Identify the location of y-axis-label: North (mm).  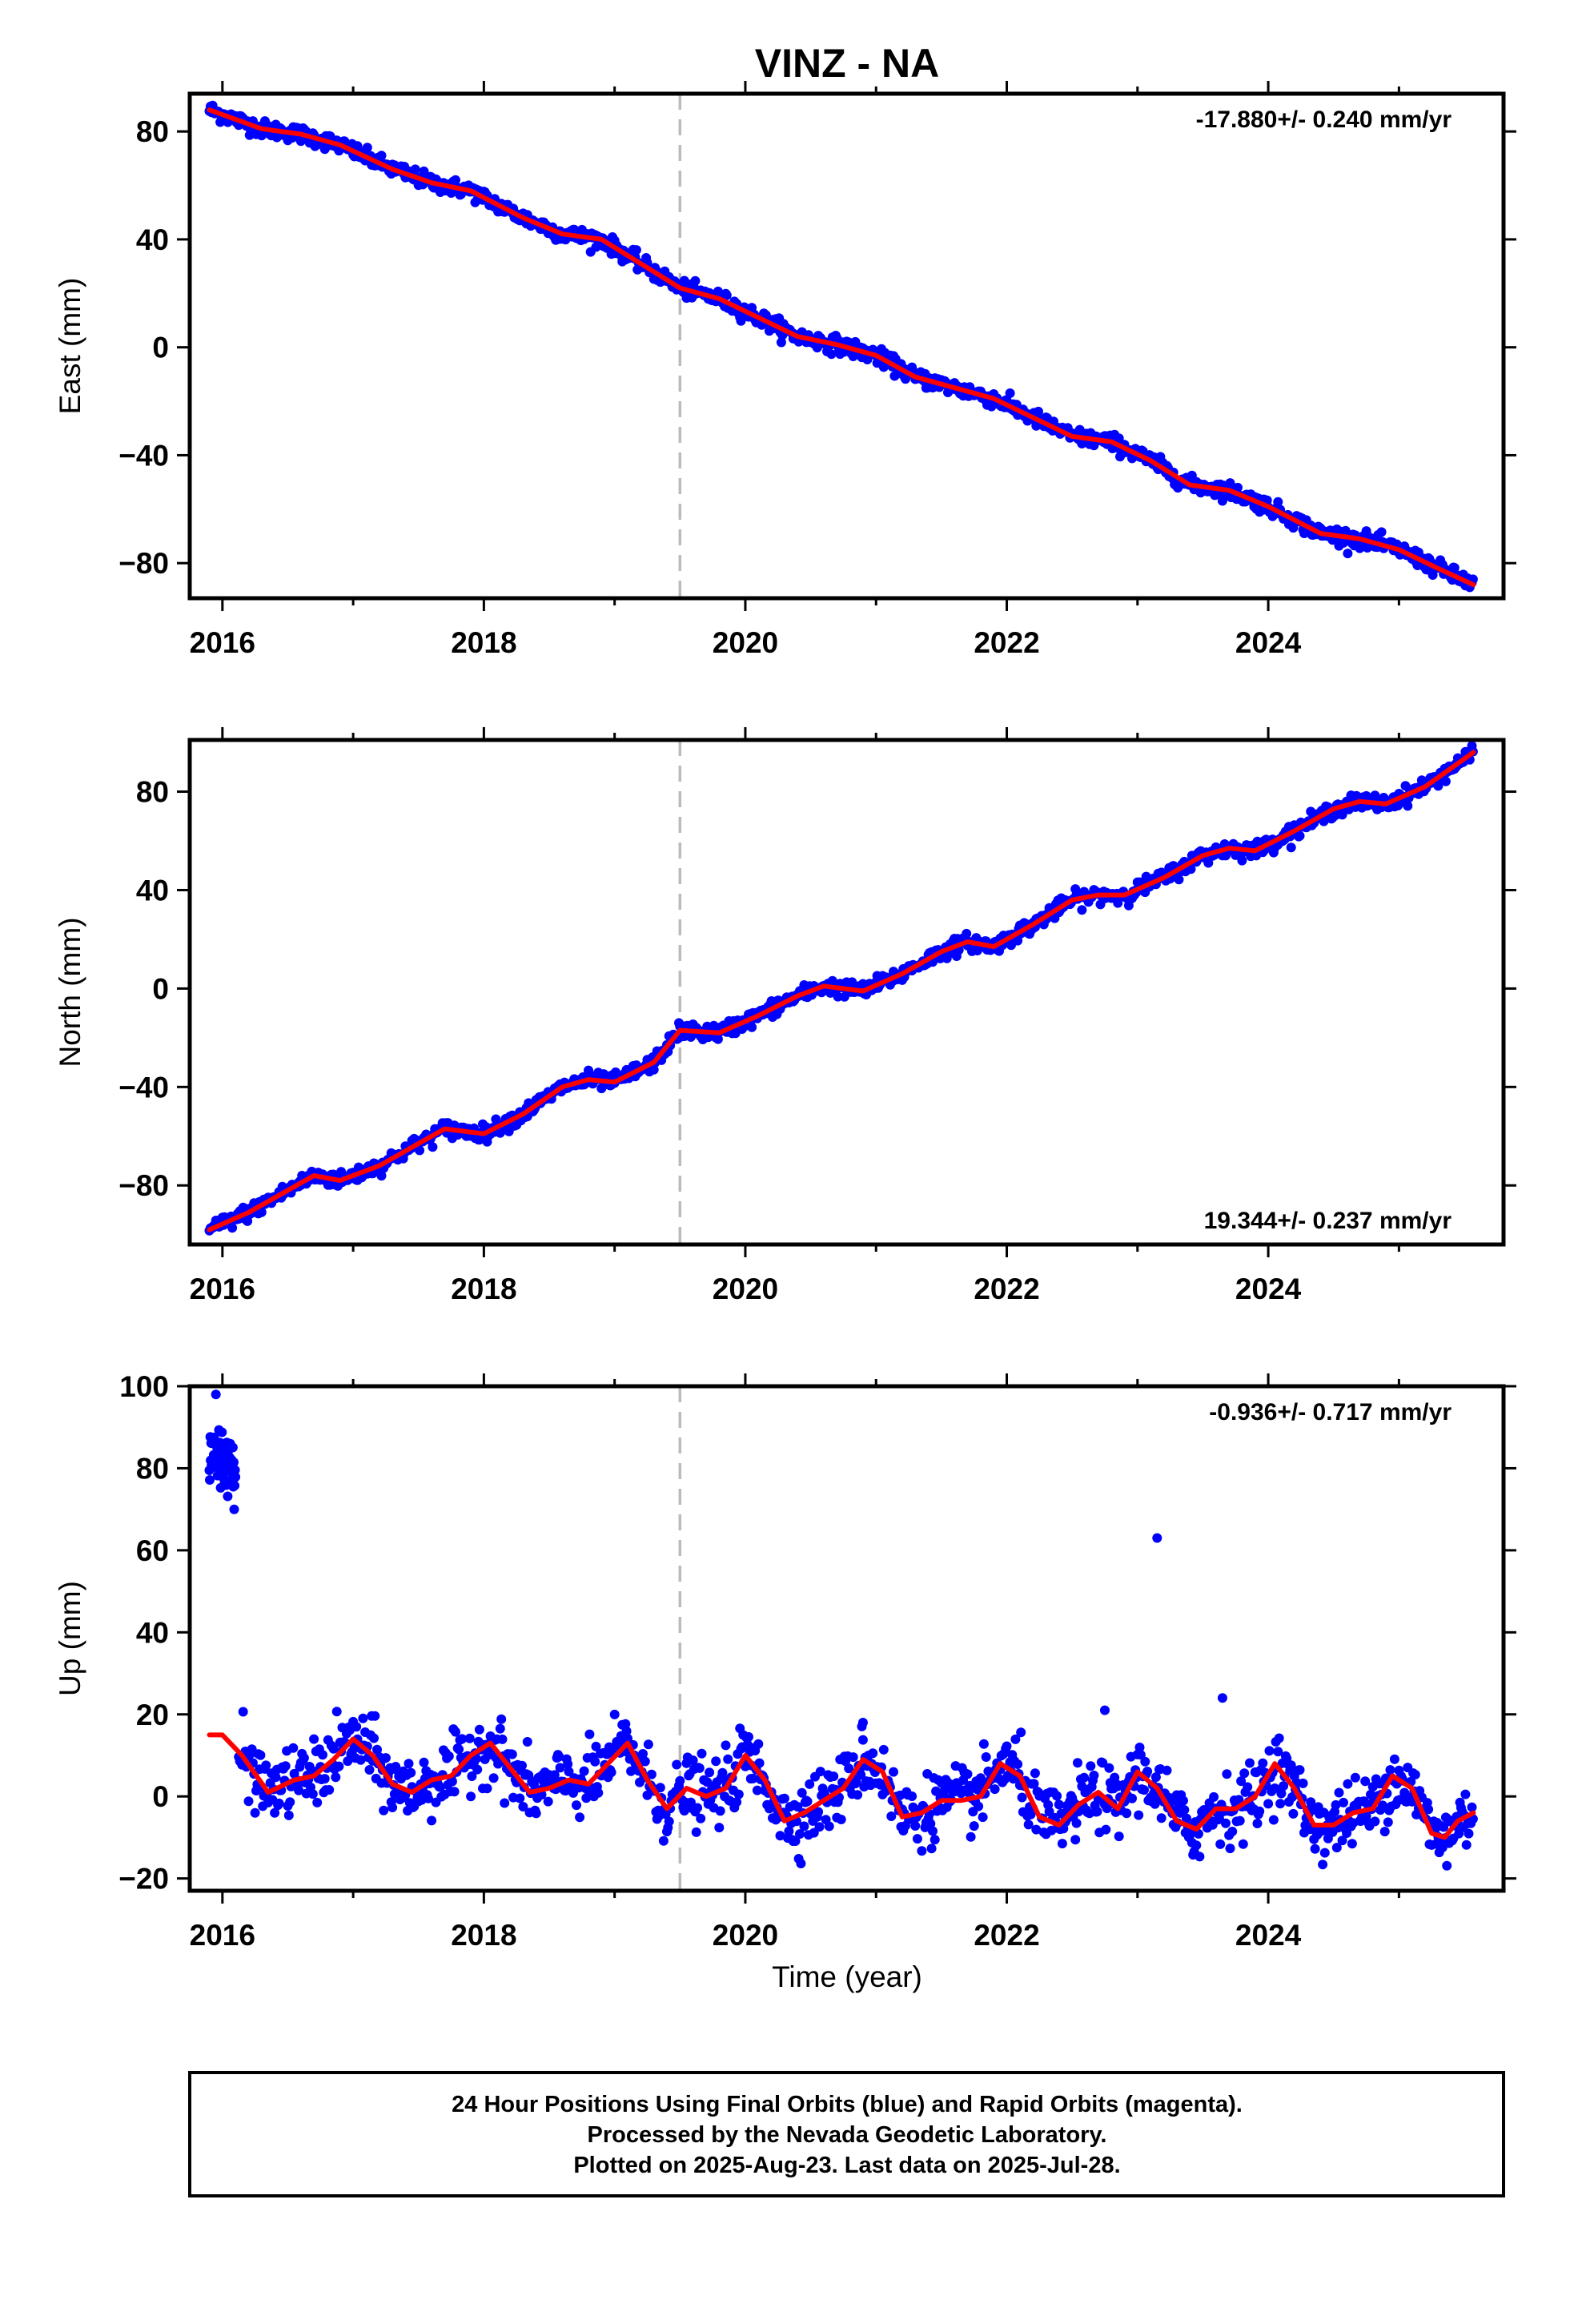
(70, 992).